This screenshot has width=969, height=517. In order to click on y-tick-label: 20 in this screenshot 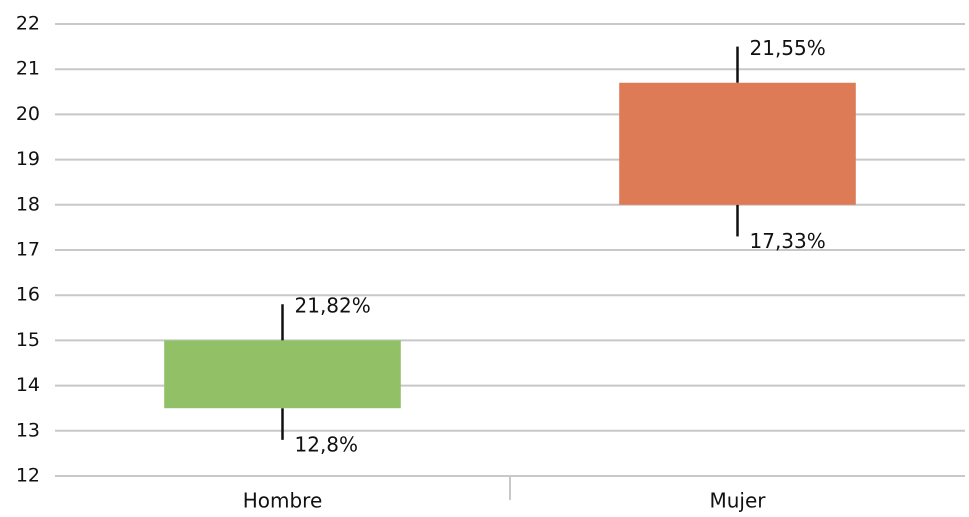, I will do `click(28, 114)`.